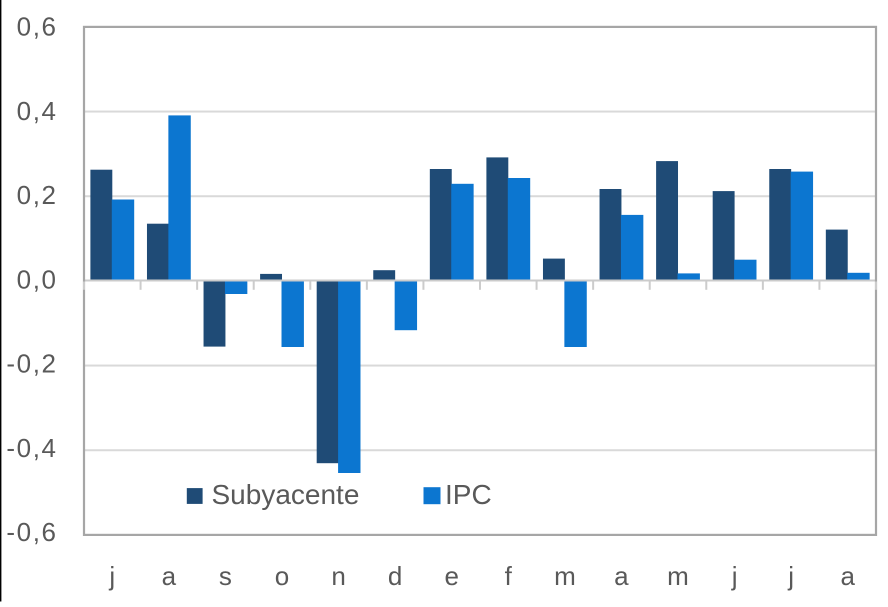 Image resolution: width=888 pixels, height=607 pixels. Describe the element at coordinates (37, 27) in the screenshot. I see `svg-text: 0,6` at that location.